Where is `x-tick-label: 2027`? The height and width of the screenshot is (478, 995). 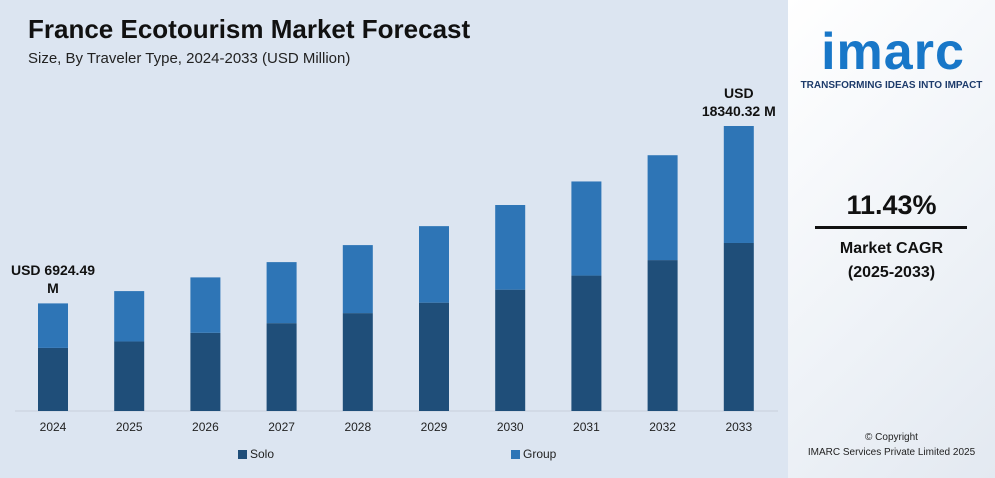 x-tick-label: 2027 is located at coordinates (281, 427).